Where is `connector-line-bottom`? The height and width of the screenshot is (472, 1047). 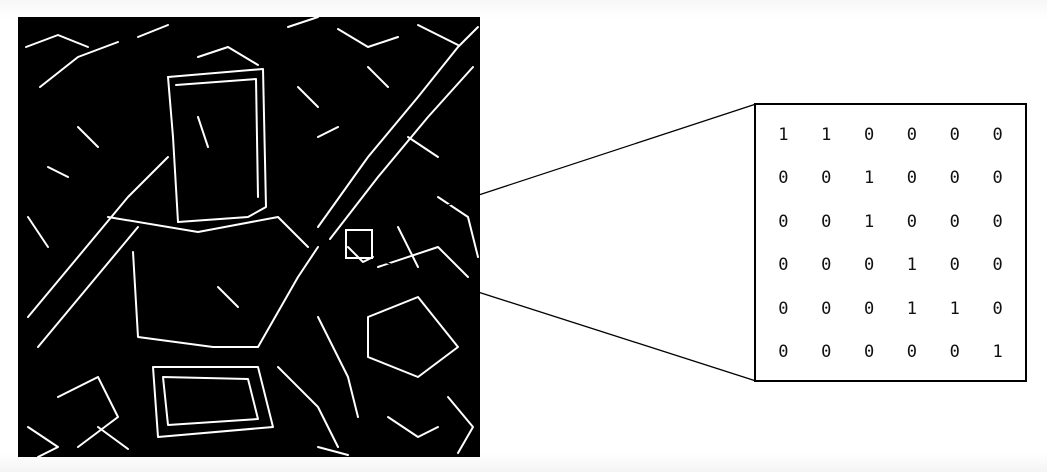
connector-line-bottom is located at coordinates (564, 319).